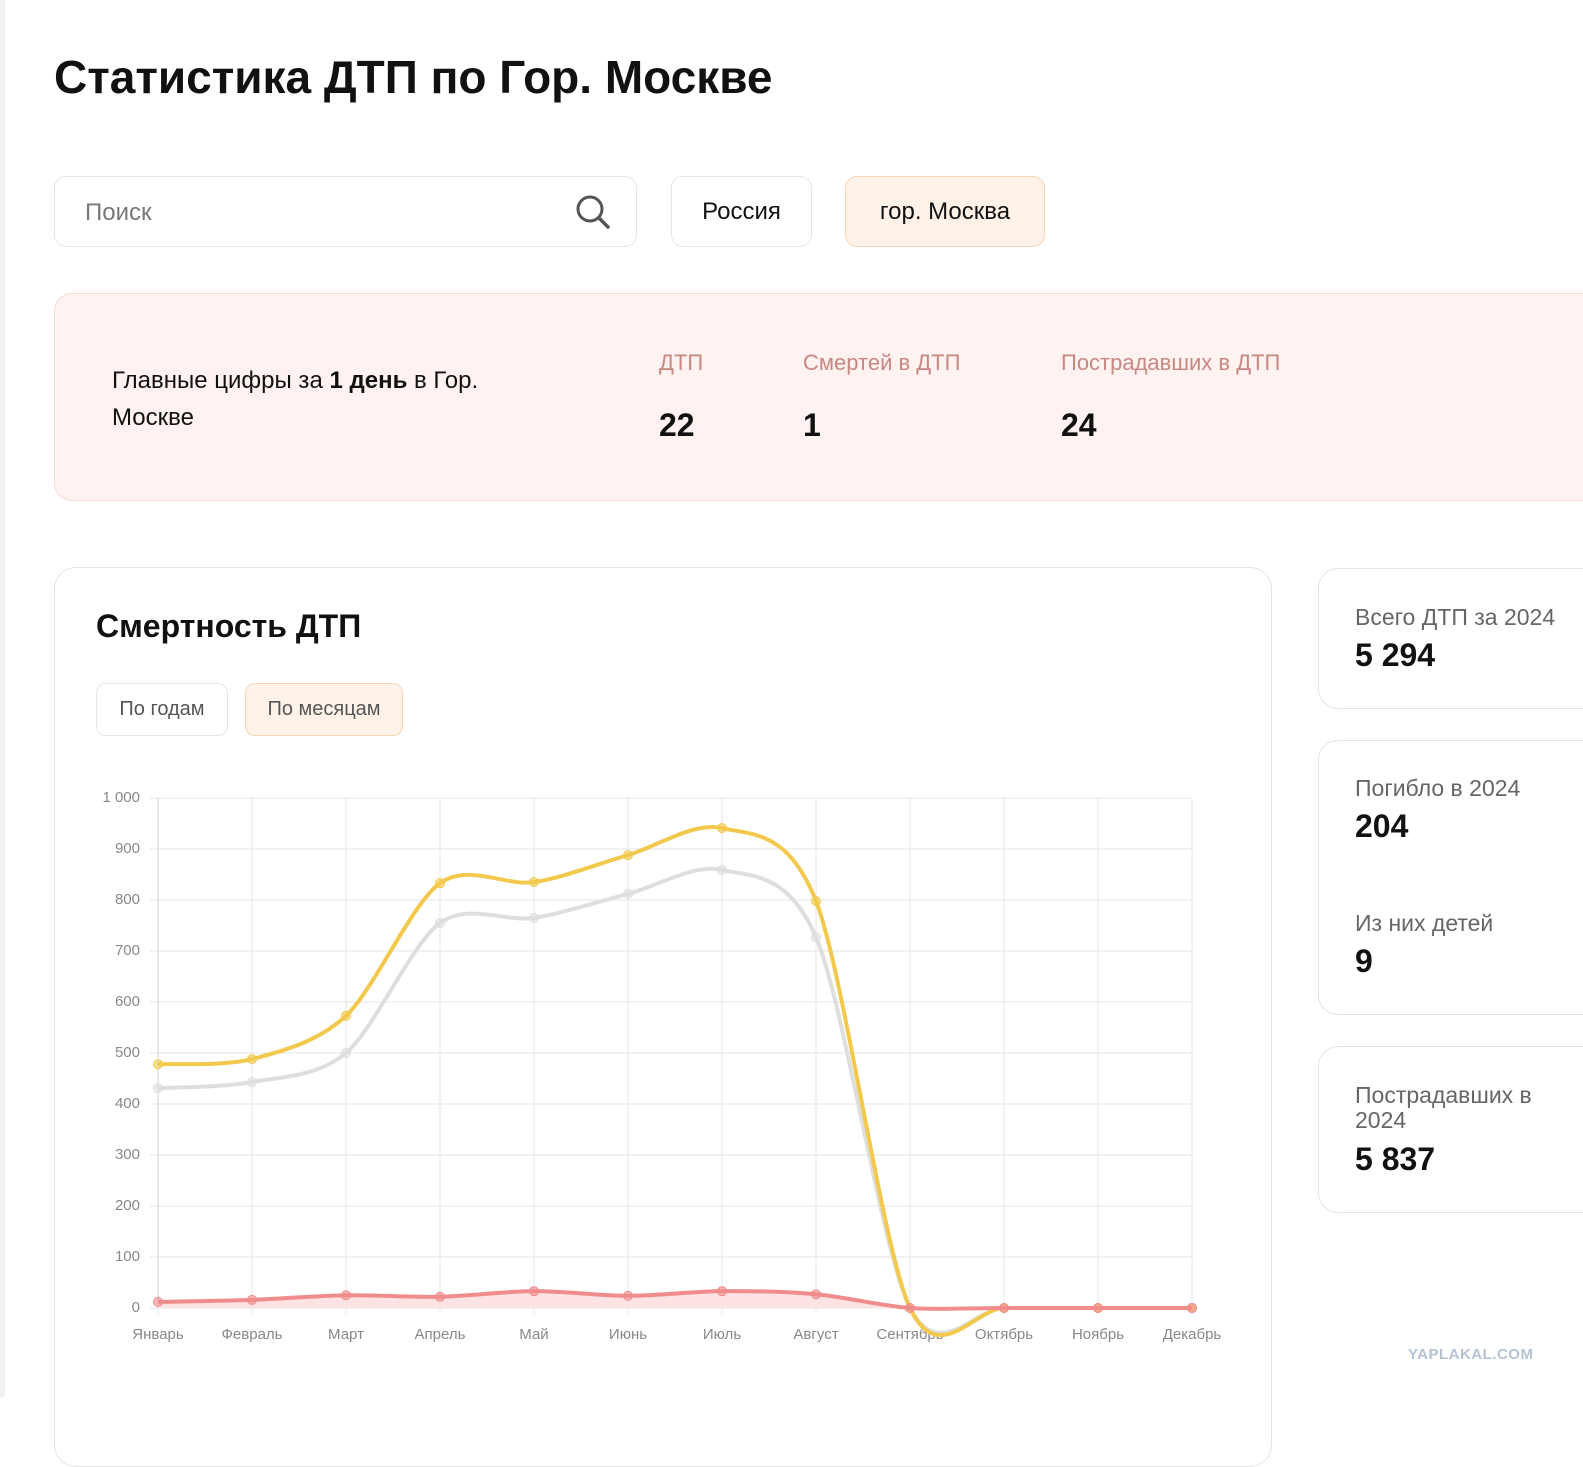  Describe the element at coordinates (1395, 1159) in the screenshot. I see `card-value: 5 837` at that location.